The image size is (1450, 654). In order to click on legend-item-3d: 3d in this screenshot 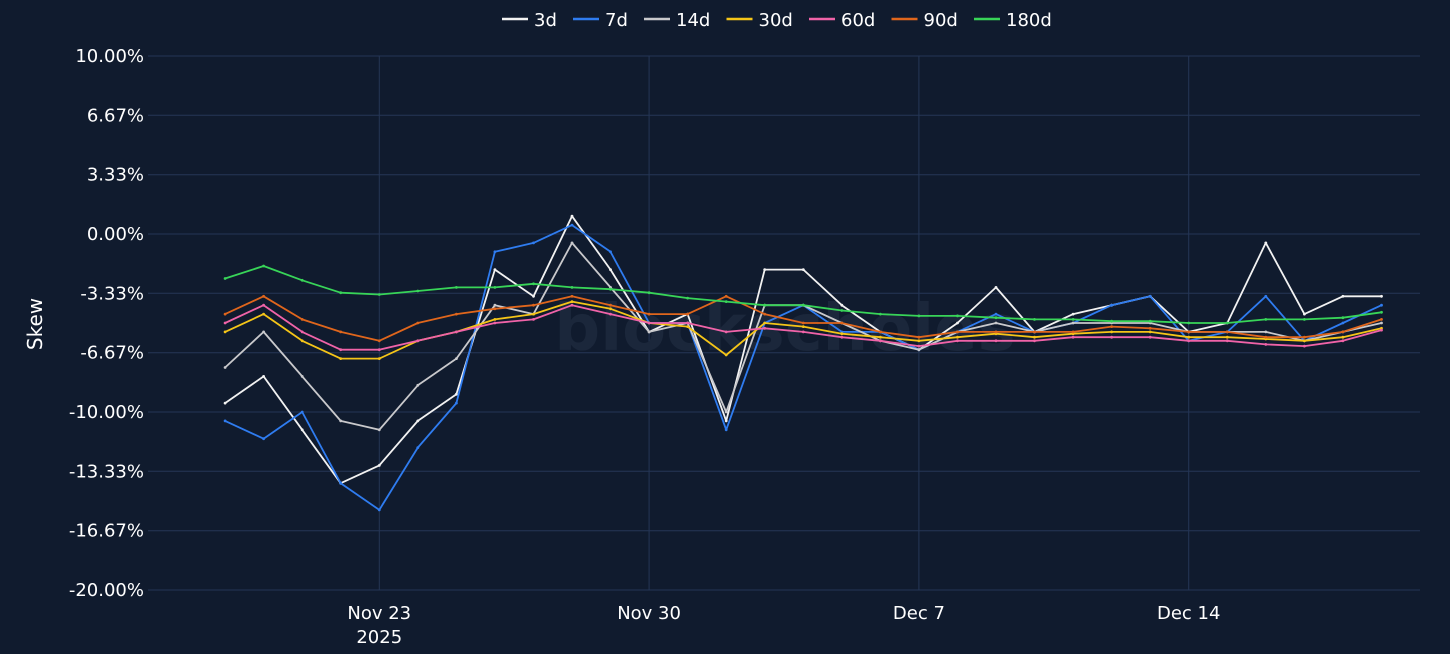, I will do `click(529, 20)`.